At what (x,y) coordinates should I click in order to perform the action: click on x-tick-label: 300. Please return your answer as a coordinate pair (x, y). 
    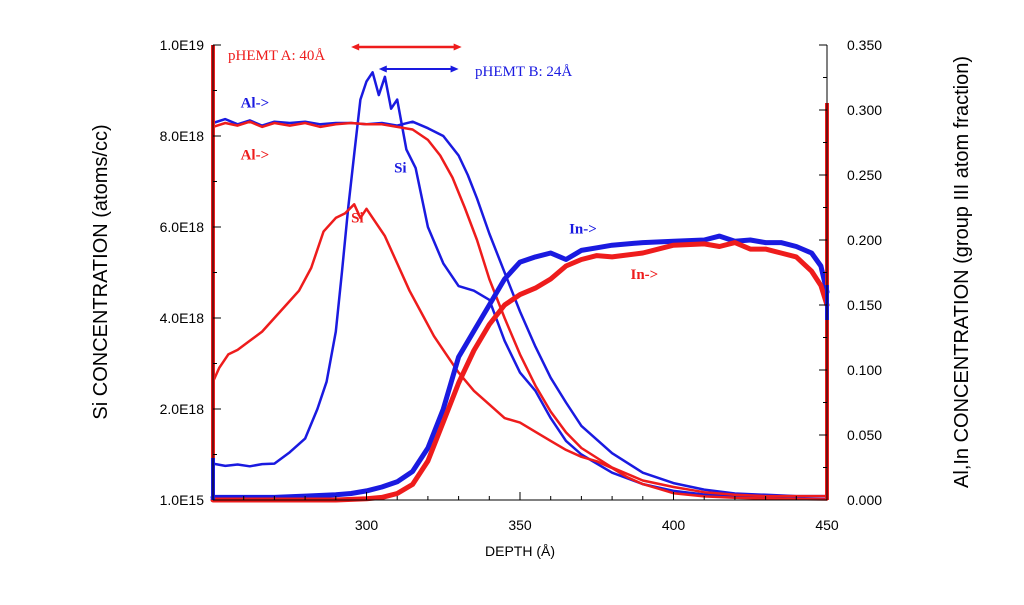
    Looking at the image, I should click on (367, 525).